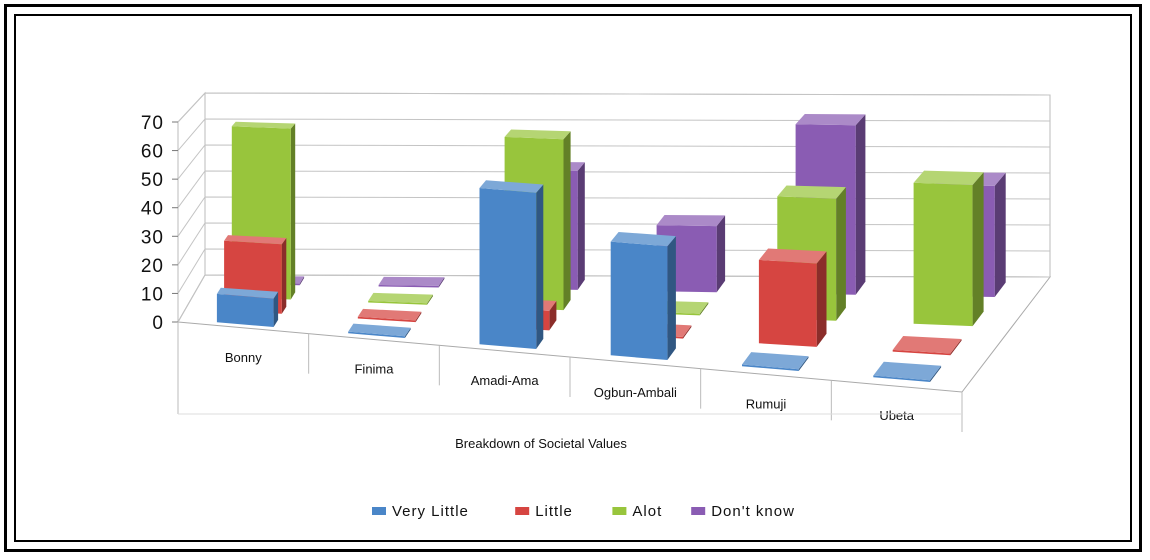 This screenshot has width=1150, height=560. What do you see at coordinates (753, 511) in the screenshot?
I see `legend-label: Don't know` at bounding box center [753, 511].